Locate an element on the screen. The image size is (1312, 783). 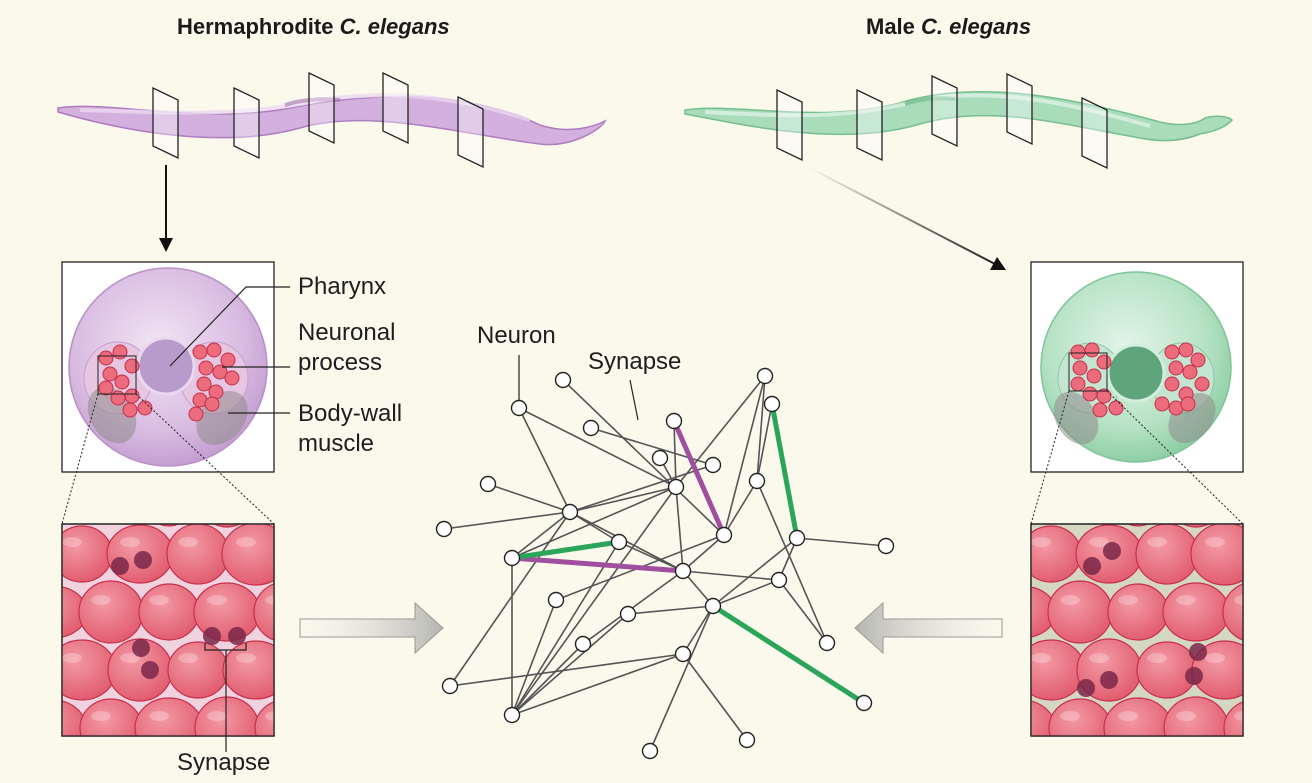
micrograph-synapse-label: Synapse is located at coordinates (224, 762).